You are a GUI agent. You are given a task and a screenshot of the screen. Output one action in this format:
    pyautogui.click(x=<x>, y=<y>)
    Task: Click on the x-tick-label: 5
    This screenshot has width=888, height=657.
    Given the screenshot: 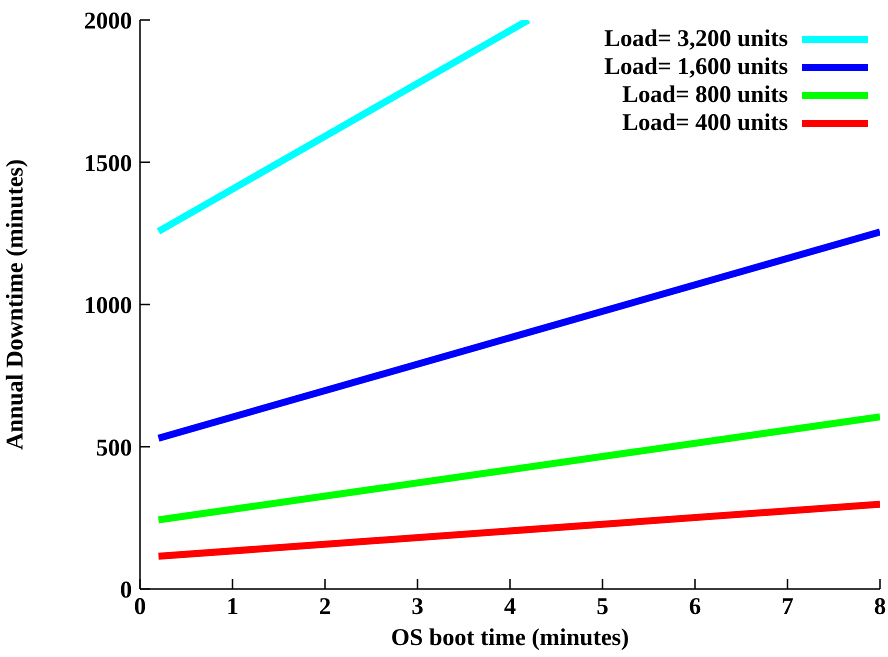 What is the action you would take?
    pyautogui.click(x=602, y=607)
    